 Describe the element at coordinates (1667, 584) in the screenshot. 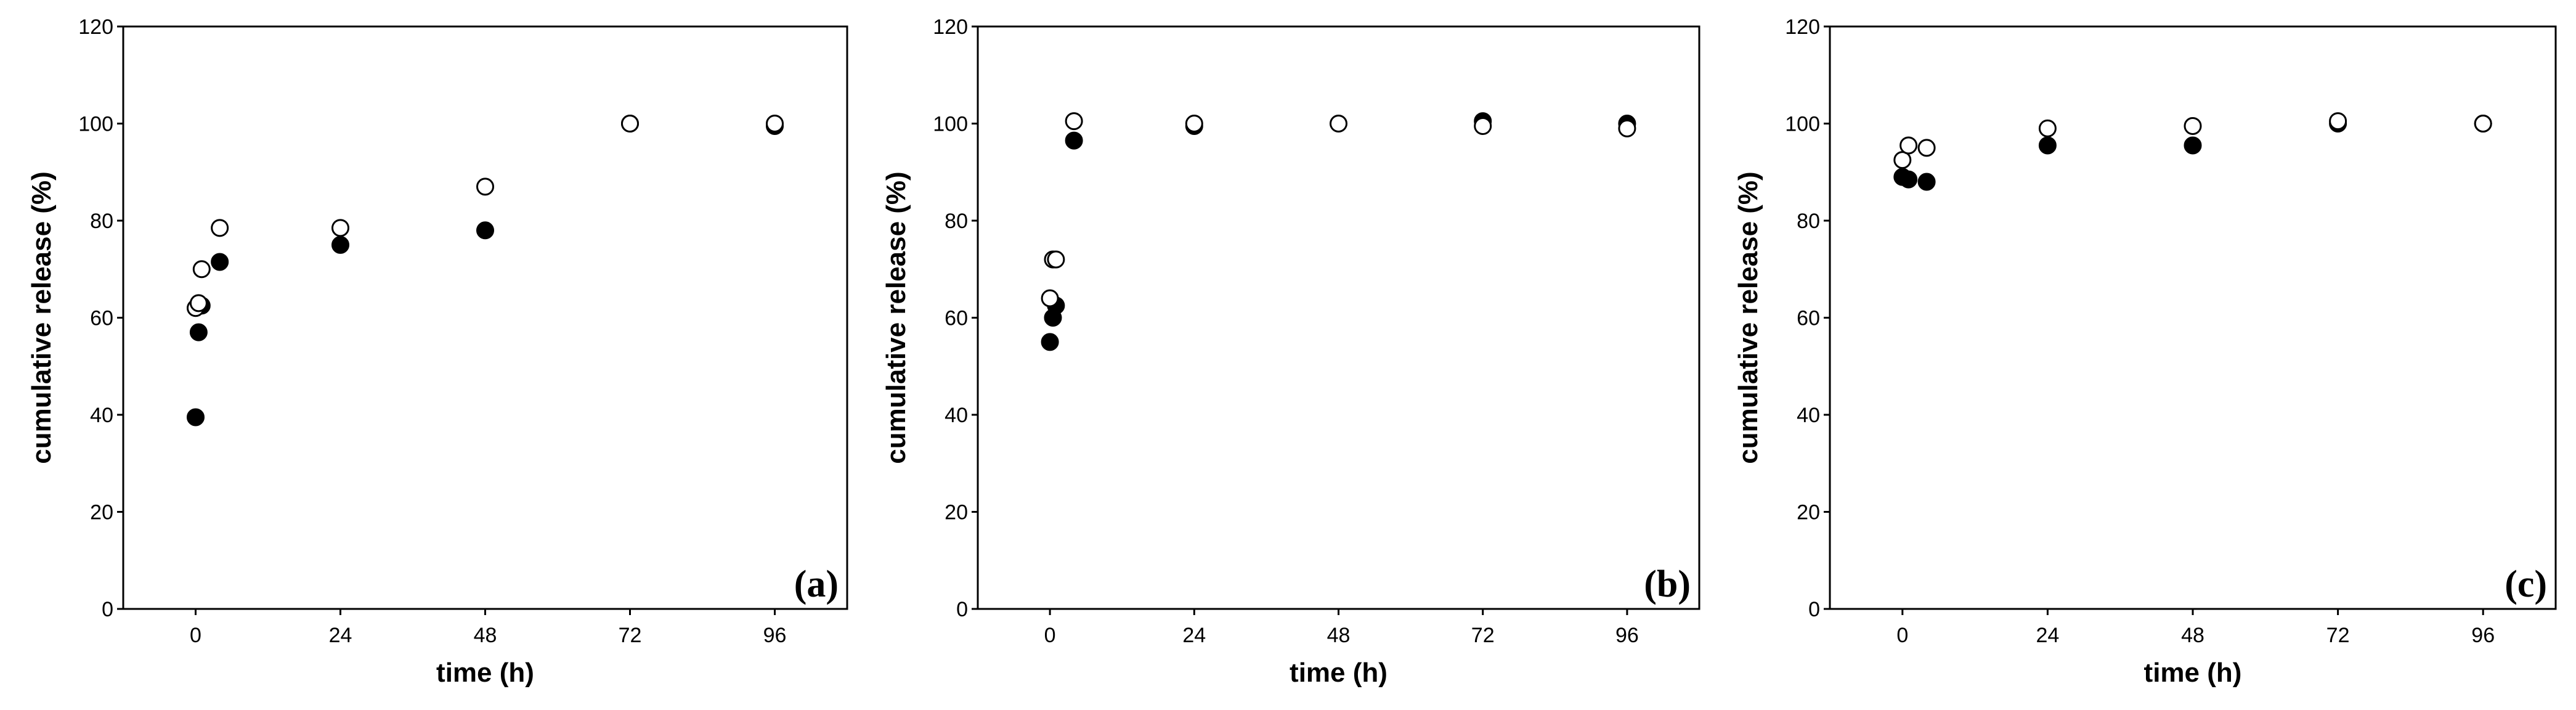

I see `panel-label: (b)` at that location.